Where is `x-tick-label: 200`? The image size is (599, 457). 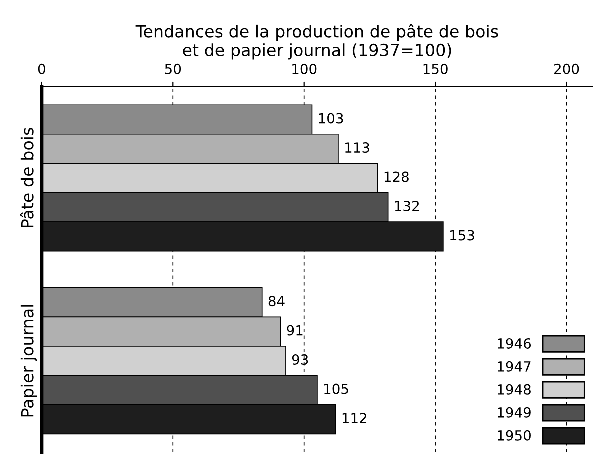 x-tick-label: 200 is located at coordinates (567, 69).